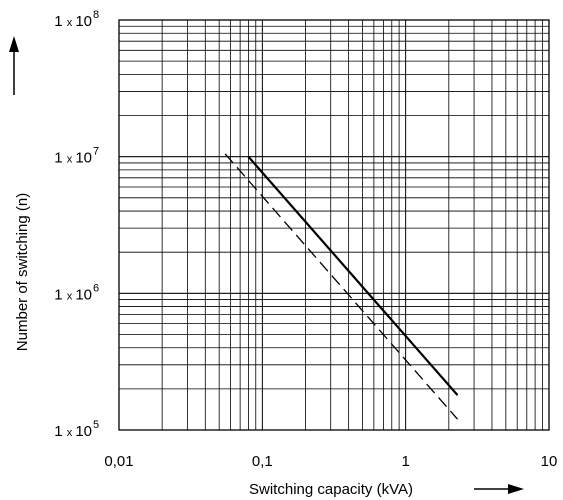  I want to click on y-tick-exponent: 7, so click(96, 152).